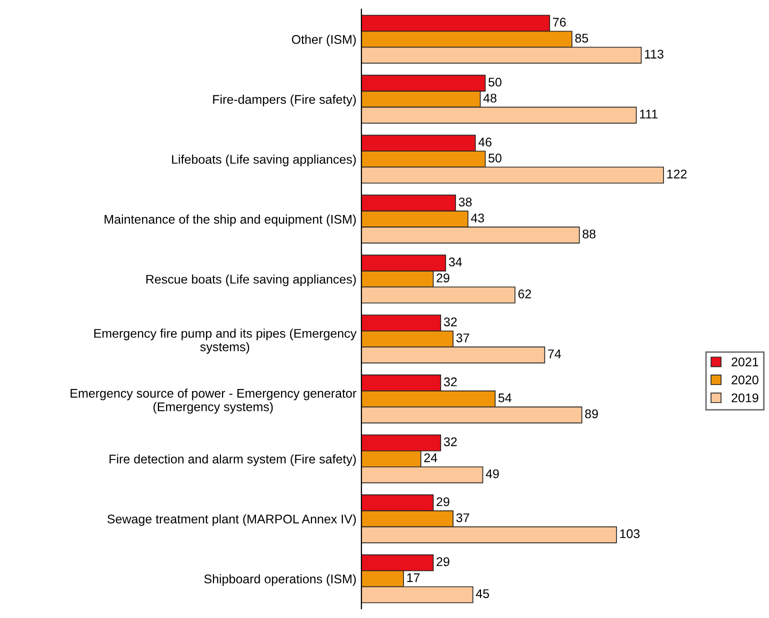  What do you see at coordinates (591, 413) in the screenshot?
I see `data-label: 89` at bounding box center [591, 413].